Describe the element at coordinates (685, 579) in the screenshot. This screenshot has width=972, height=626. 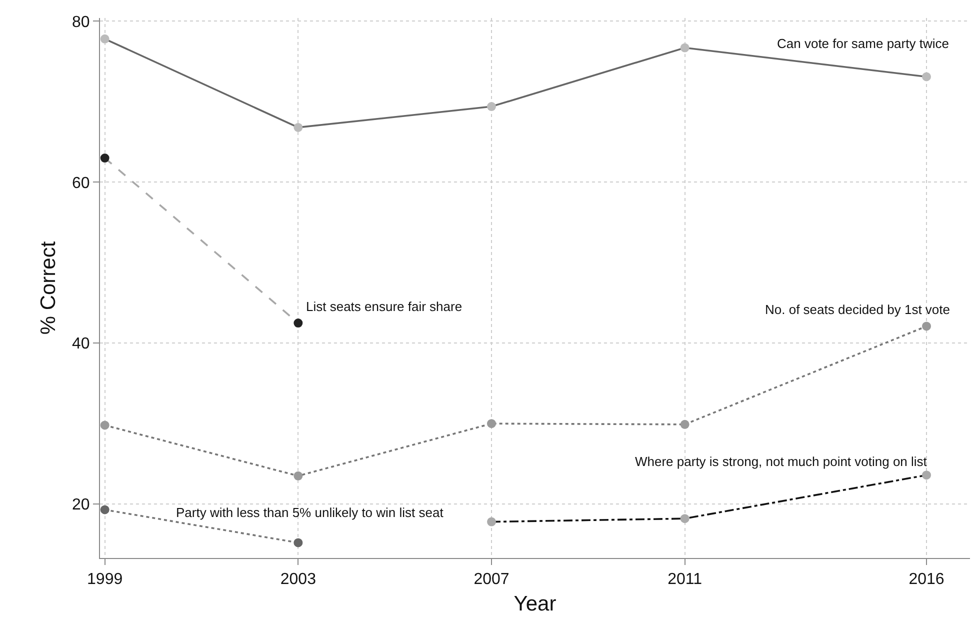
I see `x-tick-label: 2011` at that location.